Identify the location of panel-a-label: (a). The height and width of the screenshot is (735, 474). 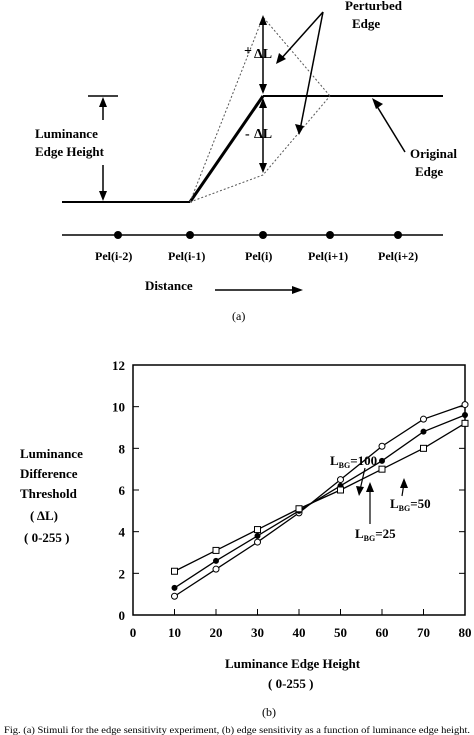
(238, 316).